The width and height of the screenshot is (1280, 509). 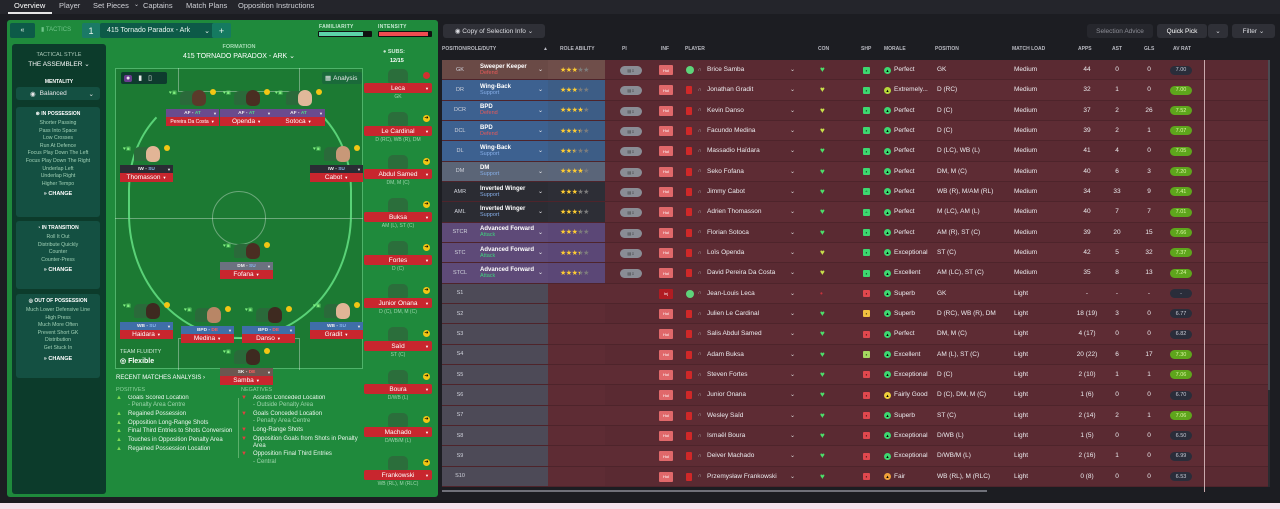 I want to click on role-duty-selector: Inverted Winger Support ⌄, so click(x=513, y=212).